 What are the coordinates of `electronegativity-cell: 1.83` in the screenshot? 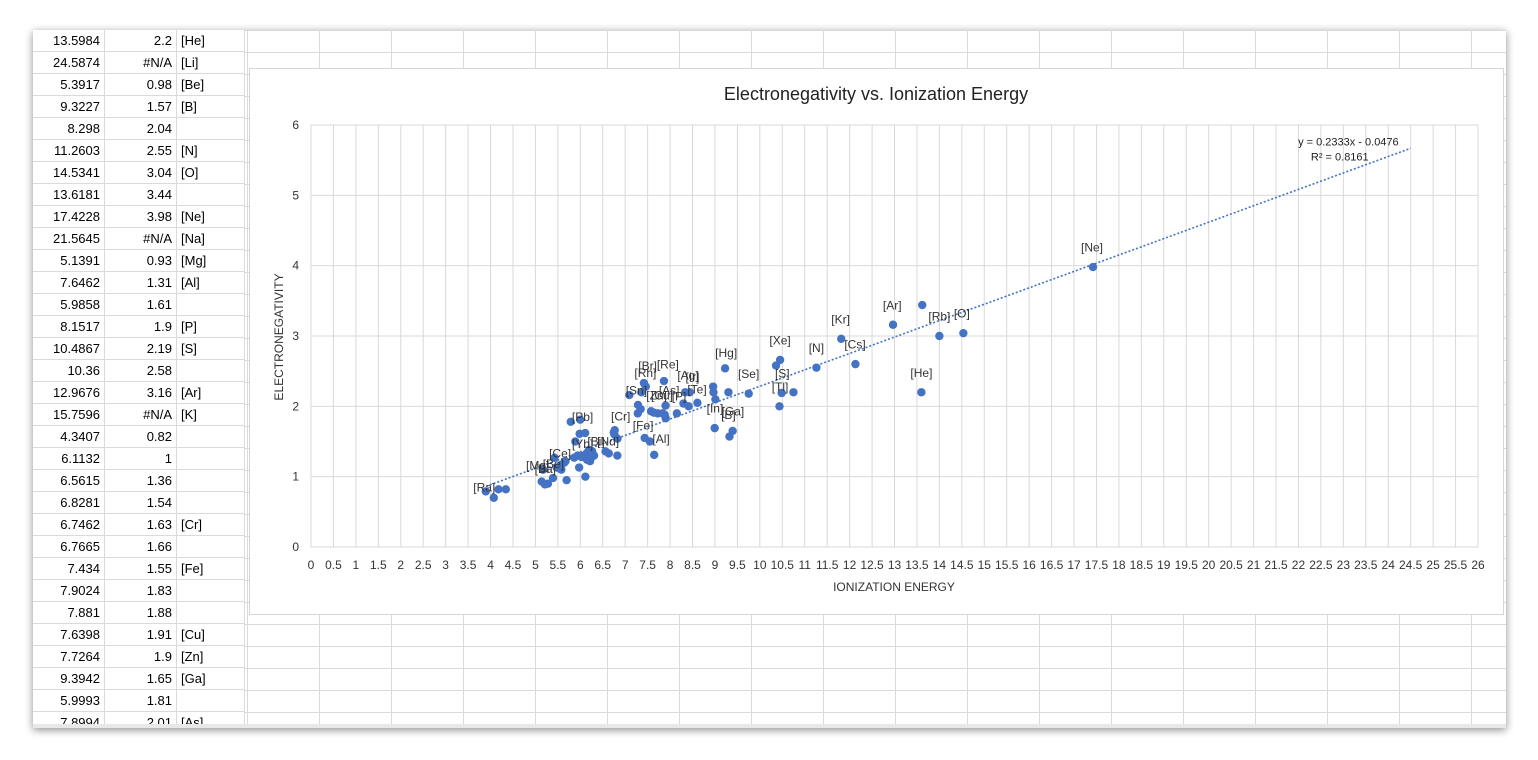 It's located at (140, 590).